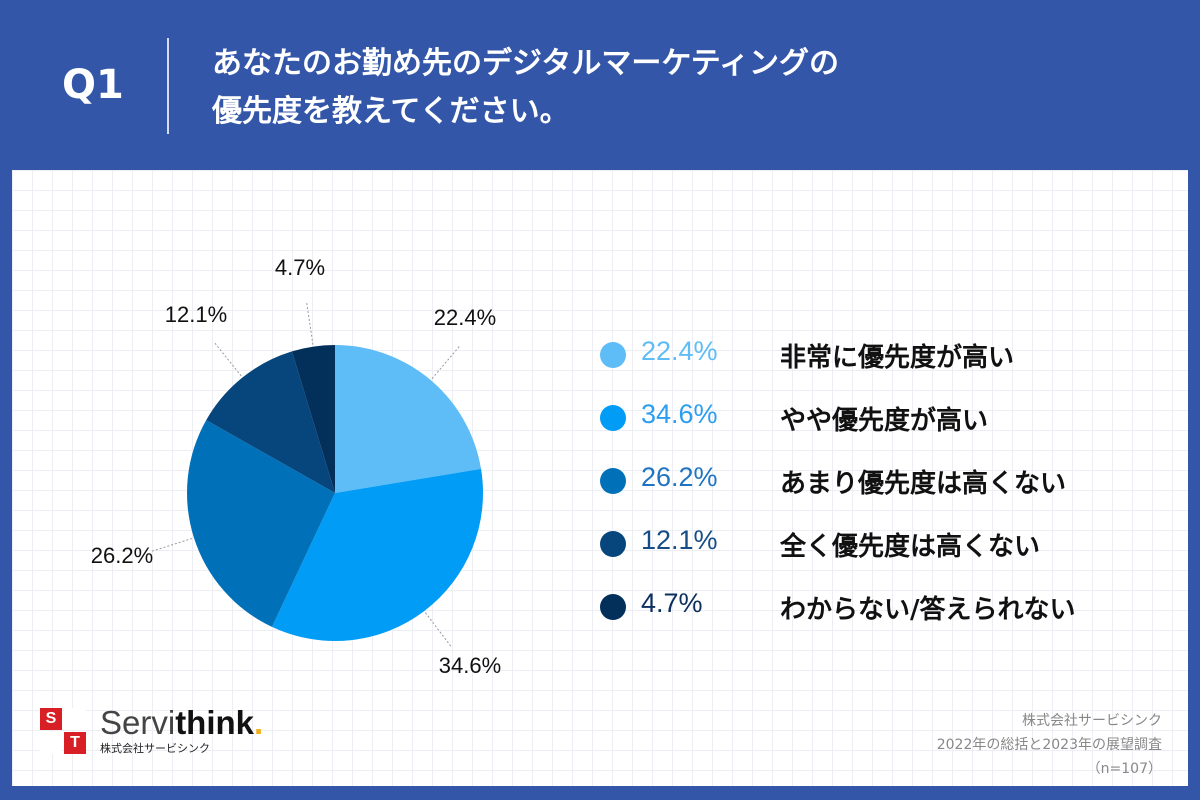 This screenshot has width=1200, height=800. What do you see at coordinates (168, 86) in the screenshot?
I see `header-divider` at bounding box center [168, 86].